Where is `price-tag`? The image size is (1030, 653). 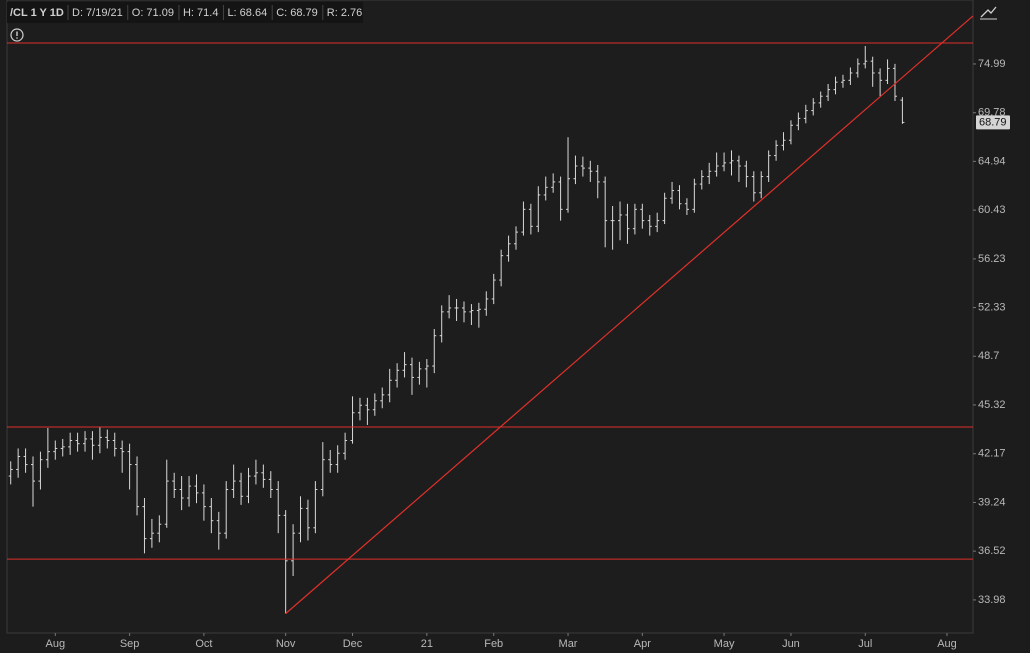
price-tag is located at coordinates (993, 122).